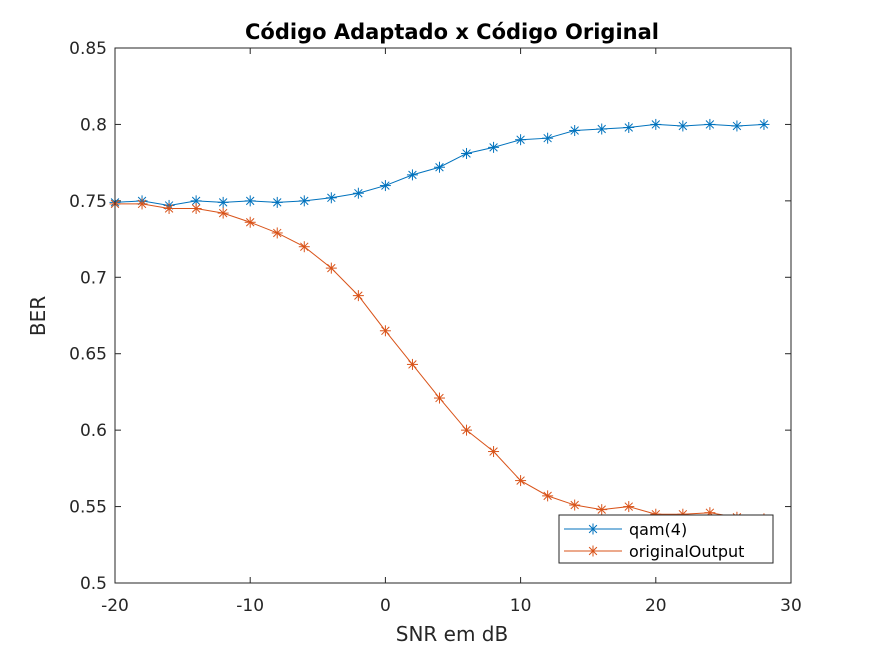 This screenshot has width=874, height=656. What do you see at coordinates (93, 584) in the screenshot?
I see `y-tick-label: 0.5` at bounding box center [93, 584].